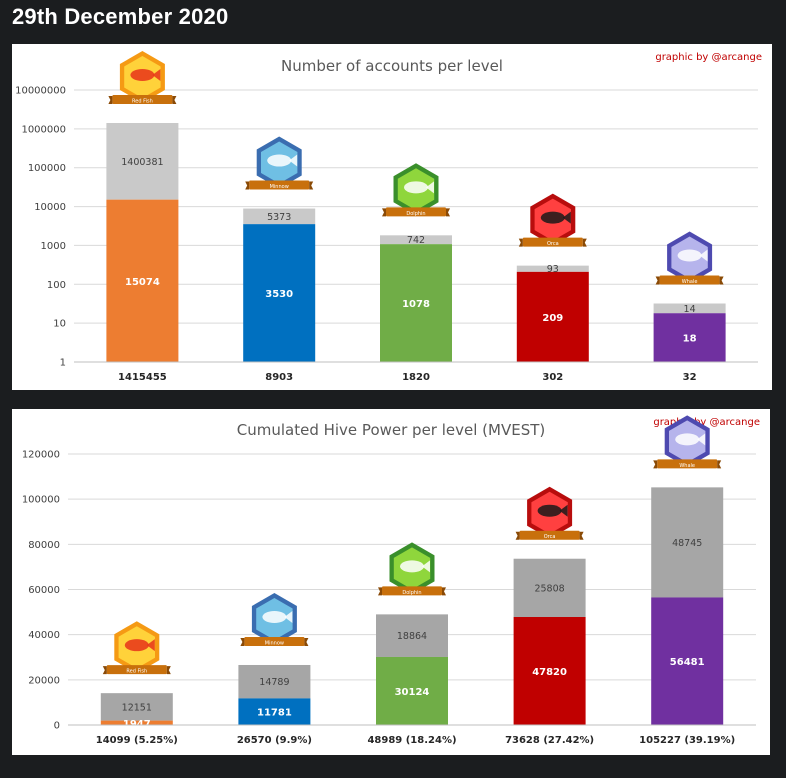  Describe the element at coordinates (44, 545) in the screenshot. I see `y-tick-label: 80000` at that location.